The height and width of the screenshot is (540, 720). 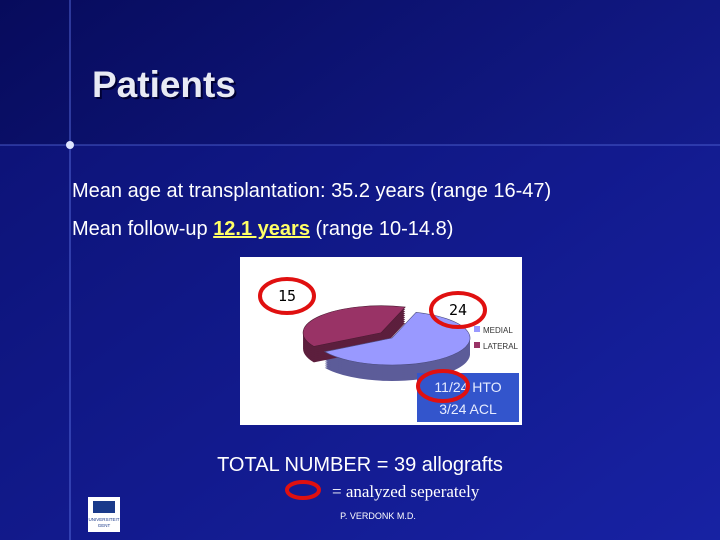 What do you see at coordinates (360, 465) in the screenshot?
I see `total: TOTAL NUMBER = 39 allografts` at bounding box center [360, 465].